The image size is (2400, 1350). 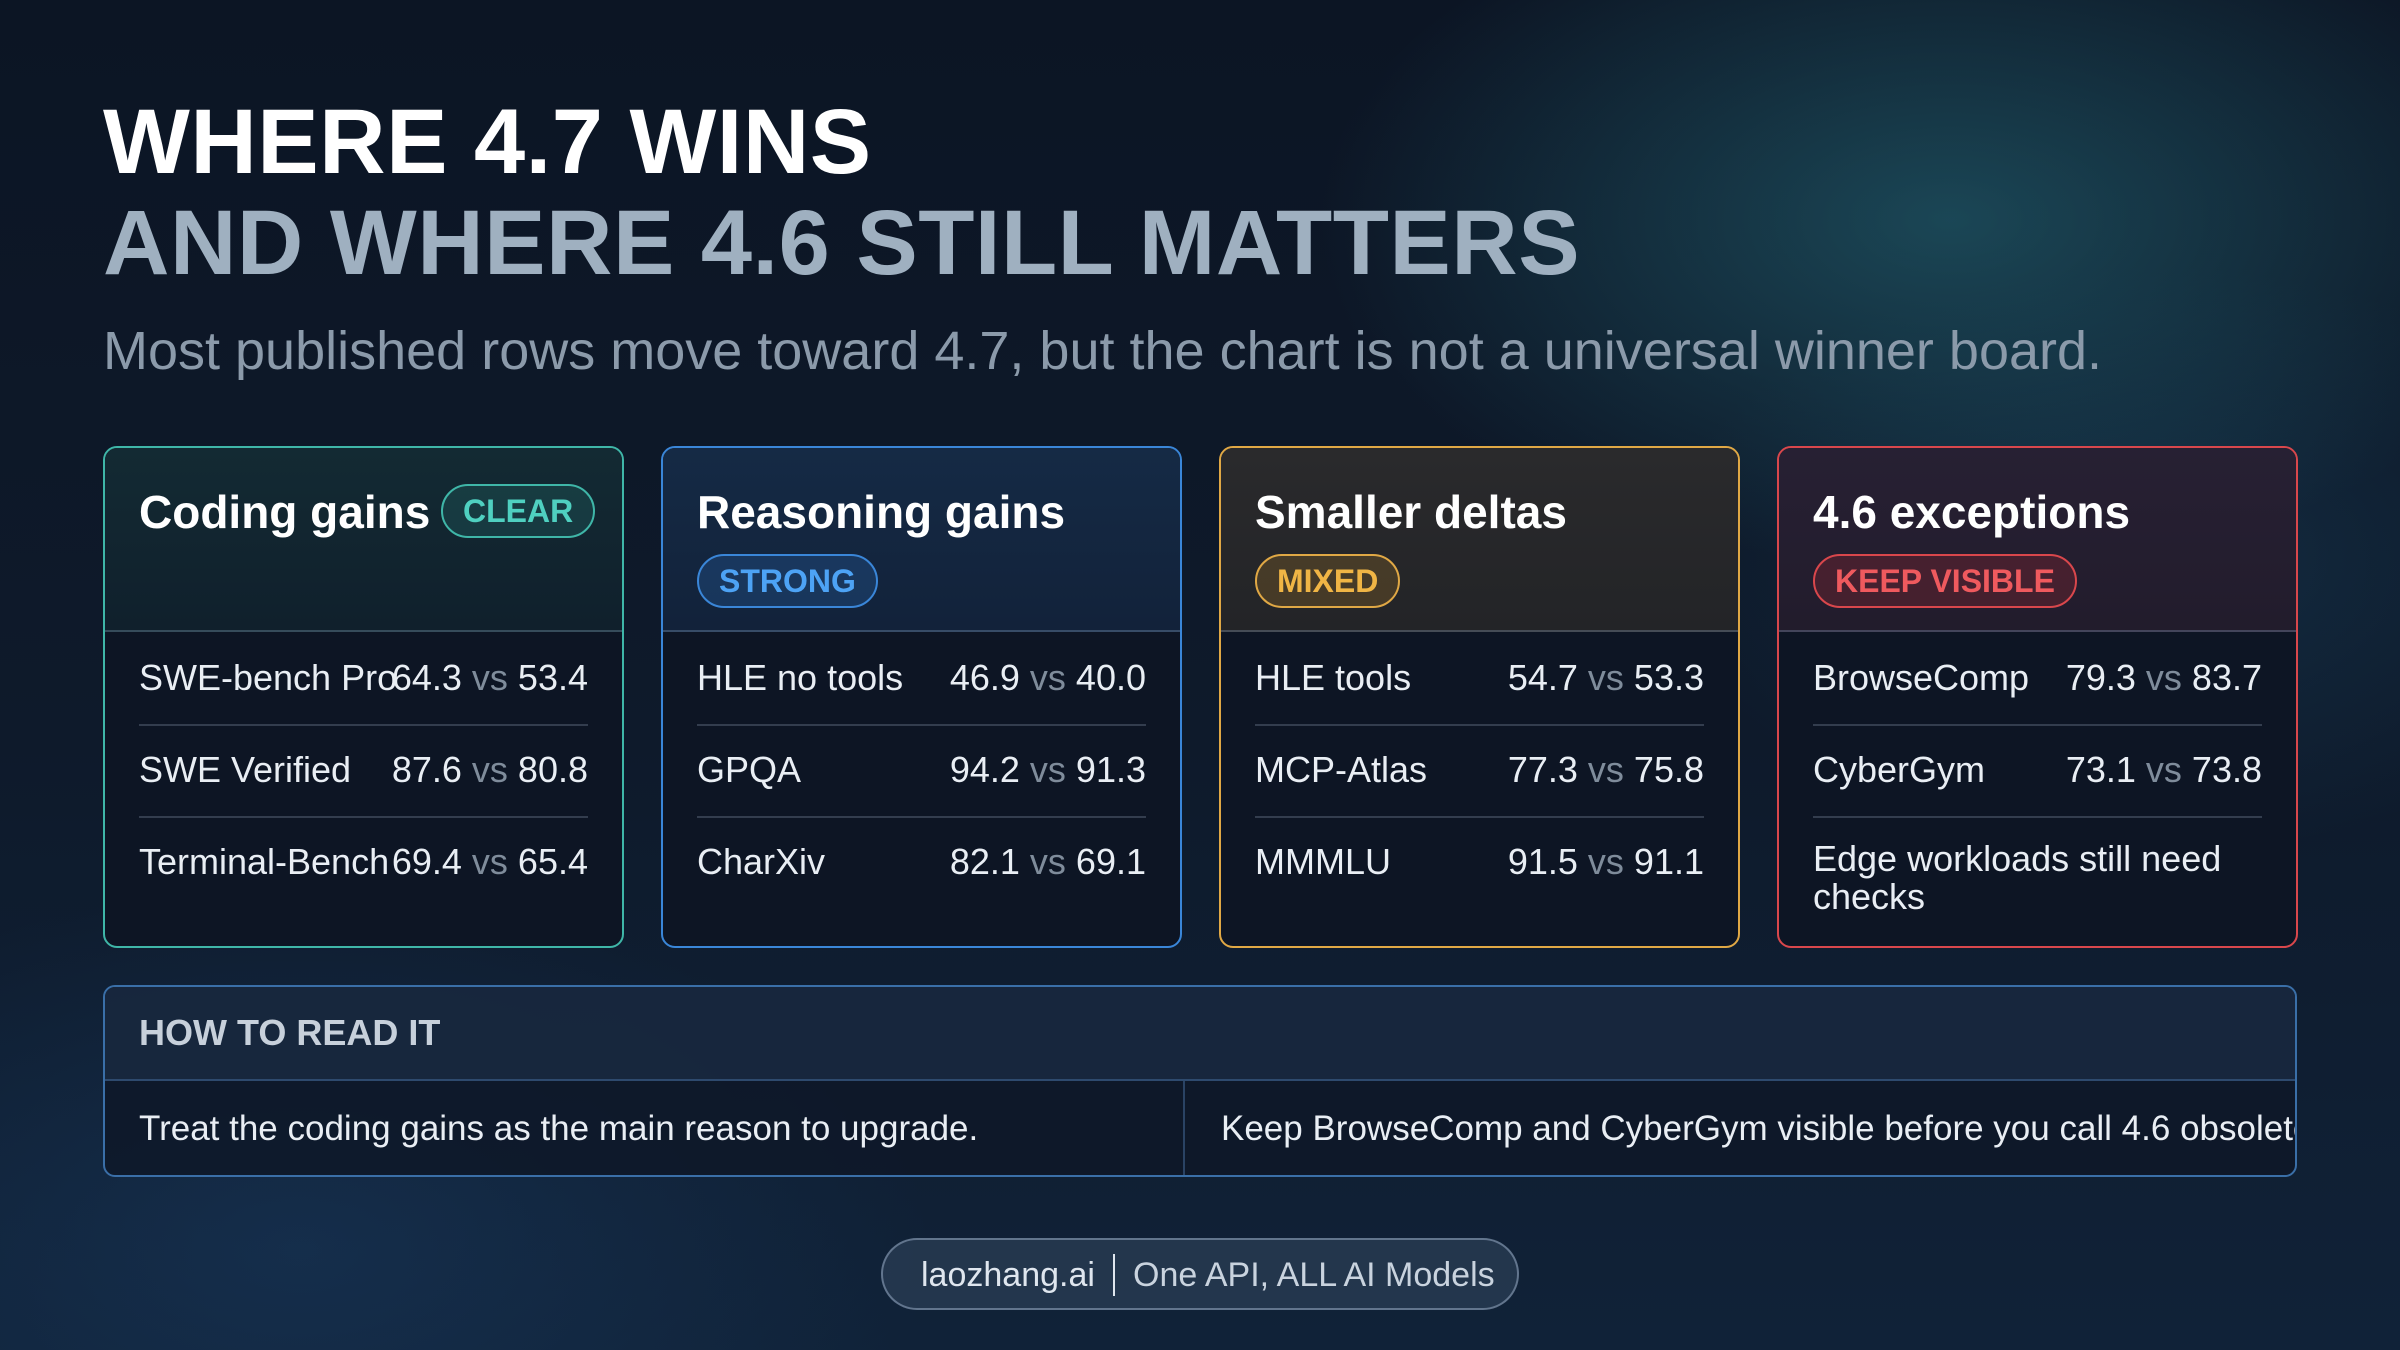 What do you see at coordinates (552, 861) in the screenshot?
I see `score-4-6: 65.4` at bounding box center [552, 861].